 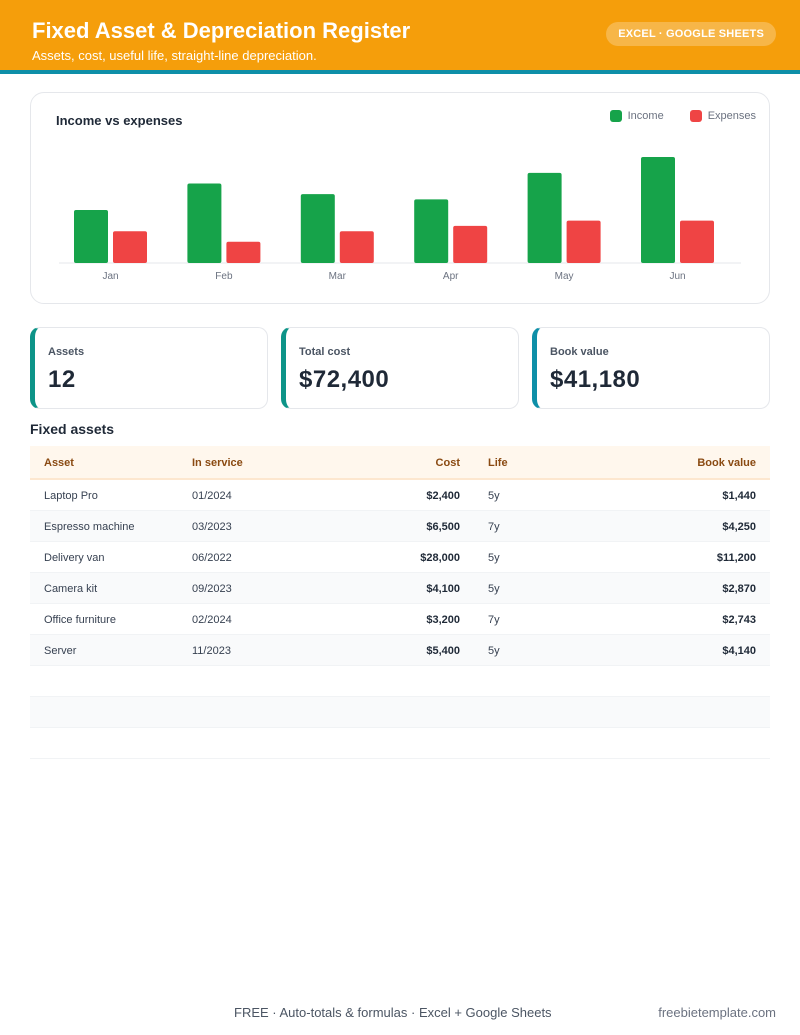 What do you see at coordinates (400, 368) in the screenshot?
I see `kpi-card-total-cost: Total cost $72,400` at bounding box center [400, 368].